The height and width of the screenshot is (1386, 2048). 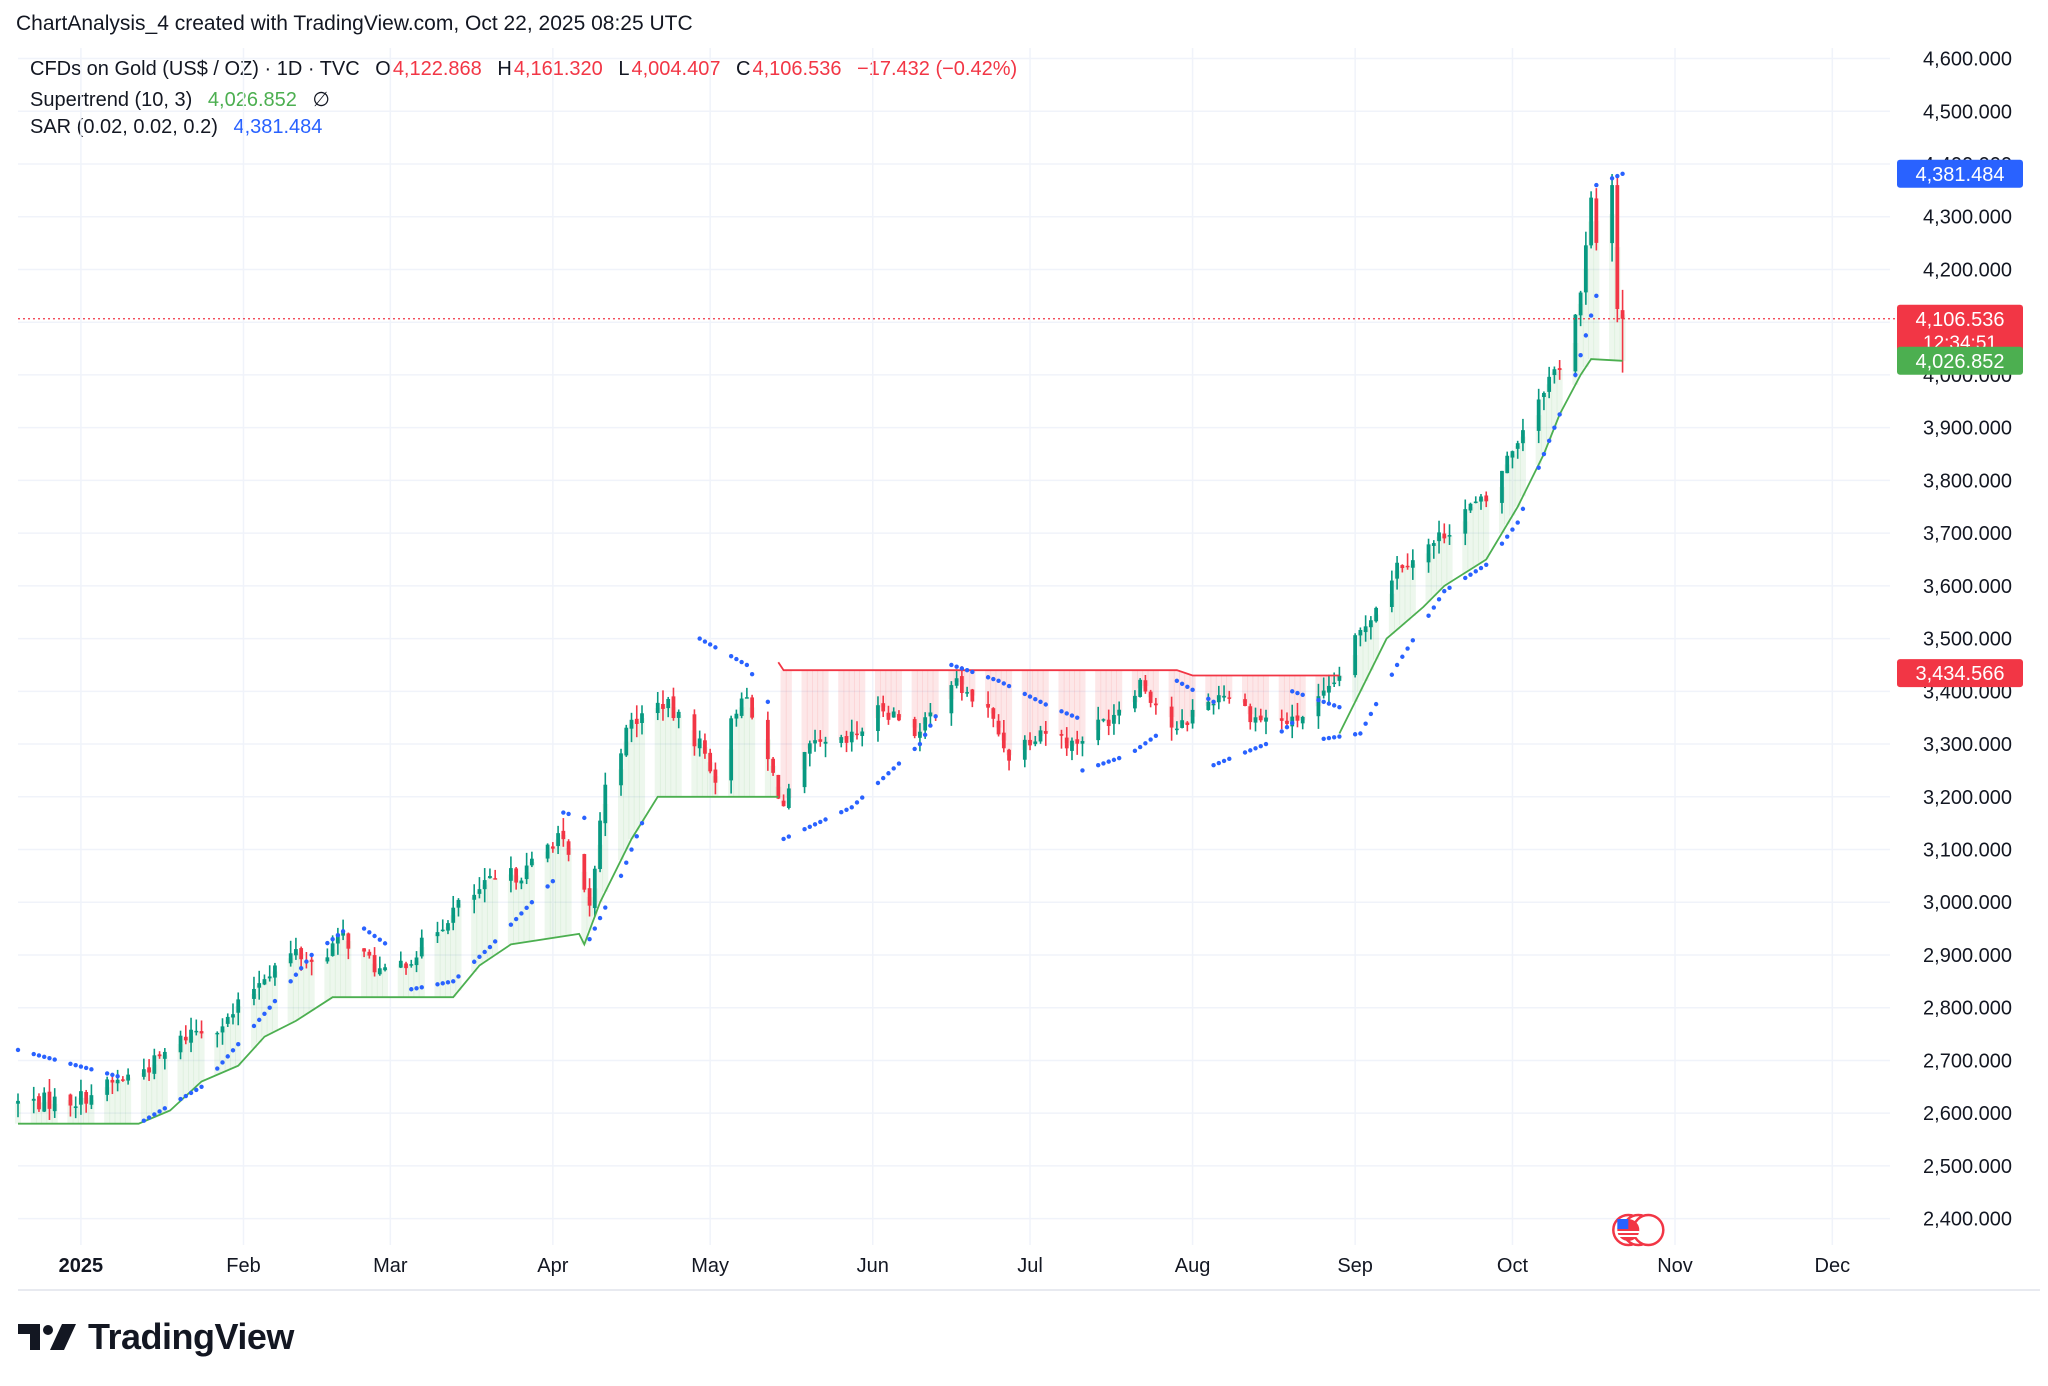 I want to click on open-value: 4,122.868, so click(x=437, y=69).